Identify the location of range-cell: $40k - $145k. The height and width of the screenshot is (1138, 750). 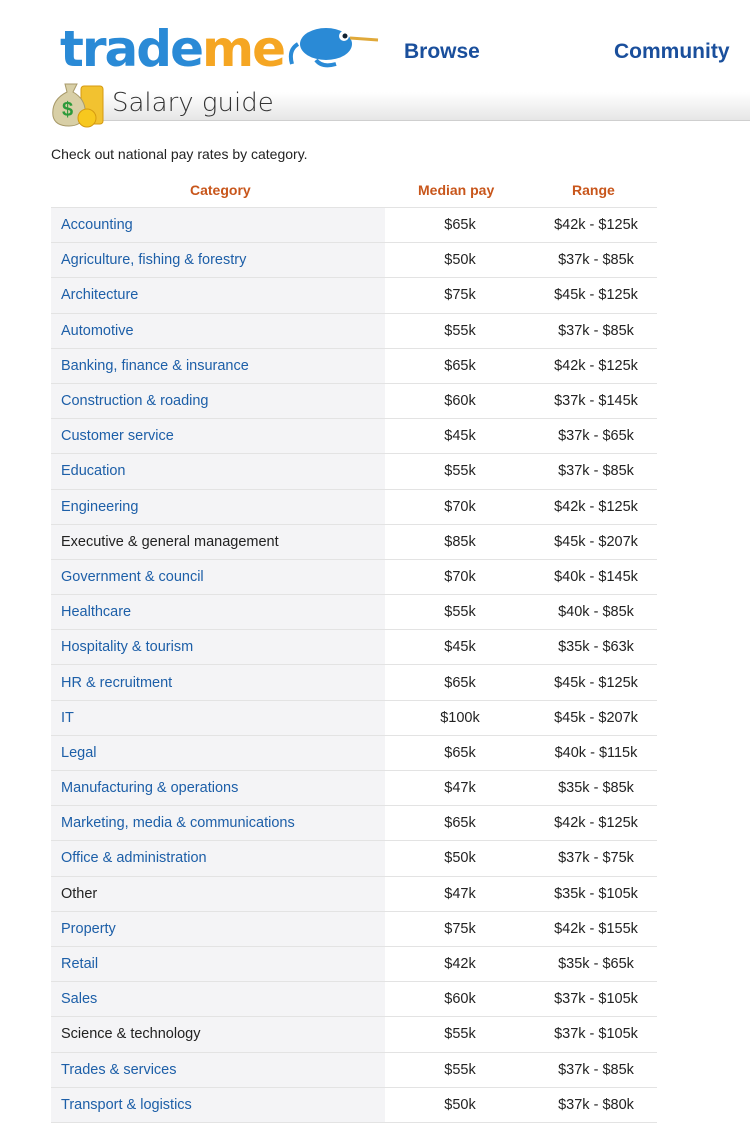
(596, 577).